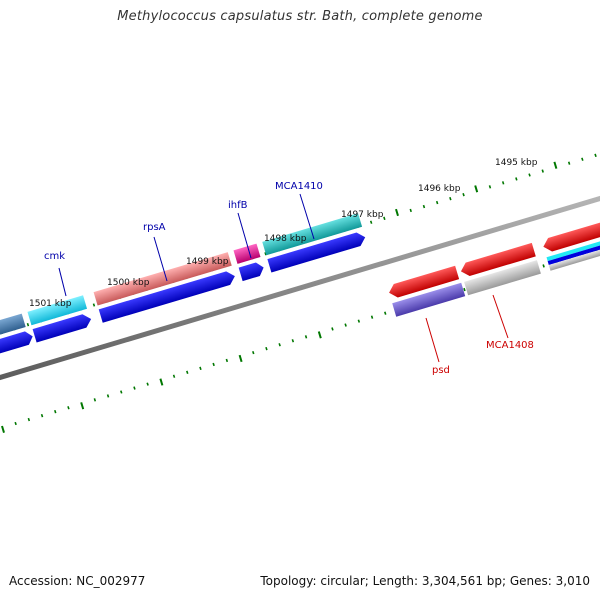  What do you see at coordinates (247, 253) in the screenshot?
I see `gene-feature-ihfB` at bounding box center [247, 253].